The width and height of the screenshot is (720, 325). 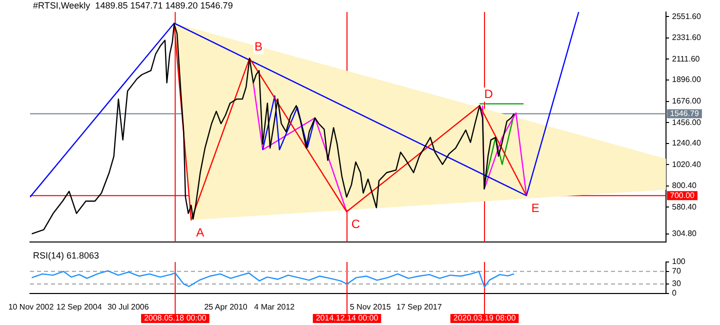 What do you see at coordinates (674, 293) in the screenshot?
I see `y-tick-label: 0` at bounding box center [674, 293].